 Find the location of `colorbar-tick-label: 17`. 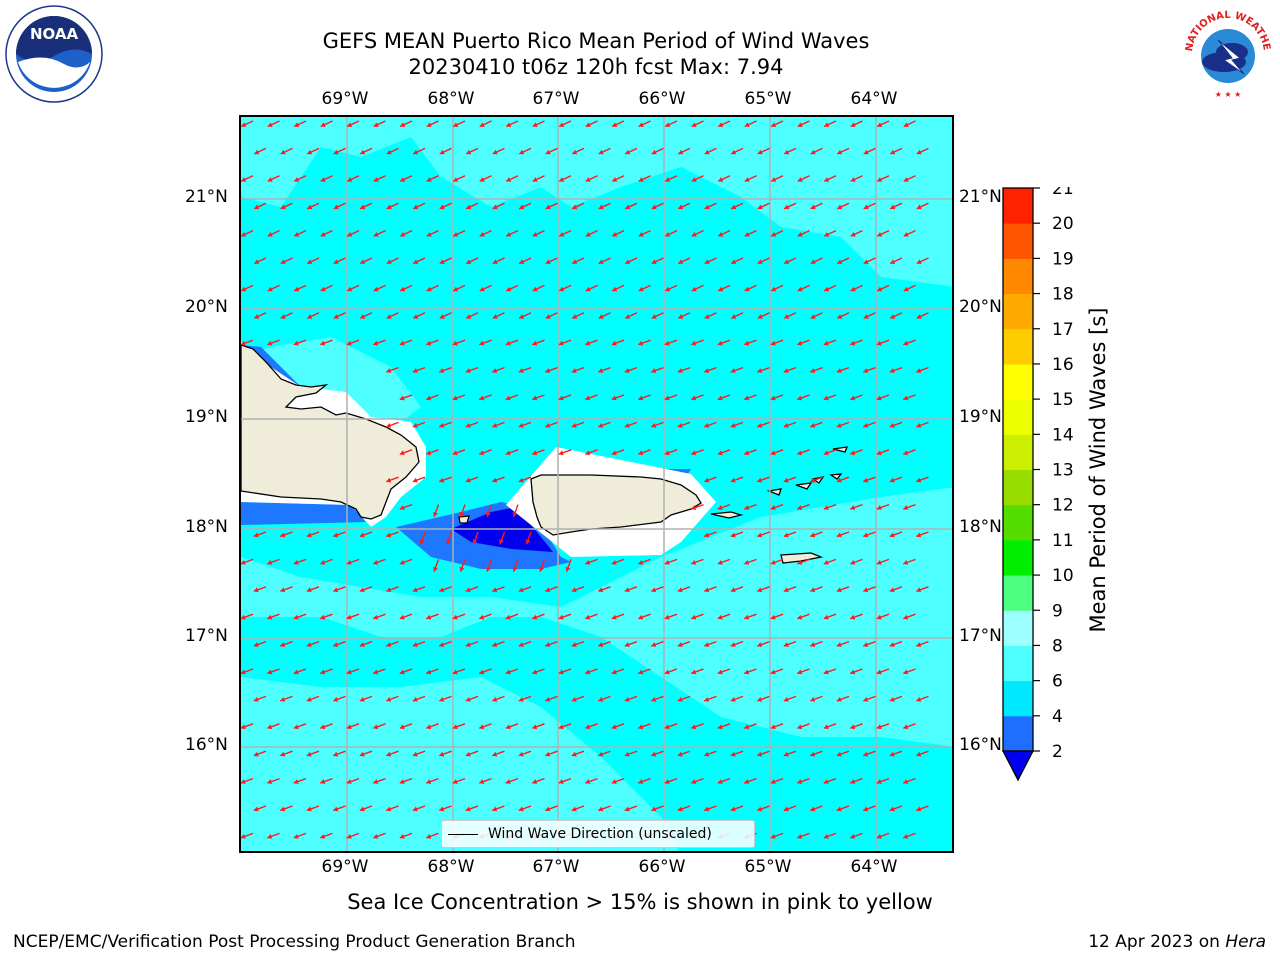

colorbar-tick-label: 17 is located at coordinates (1063, 330).